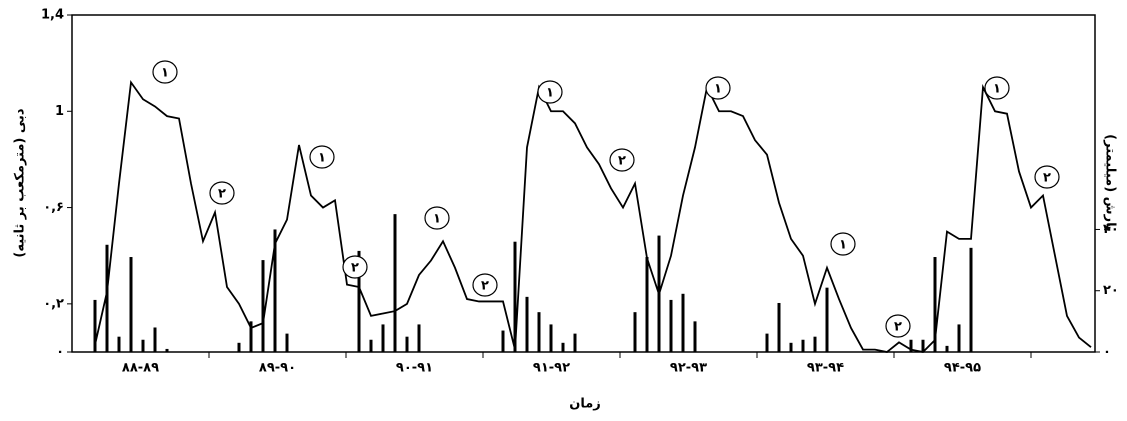  Describe the element at coordinates (60, 352) in the screenshot. I see `y-tick-label: ۰` at that location.